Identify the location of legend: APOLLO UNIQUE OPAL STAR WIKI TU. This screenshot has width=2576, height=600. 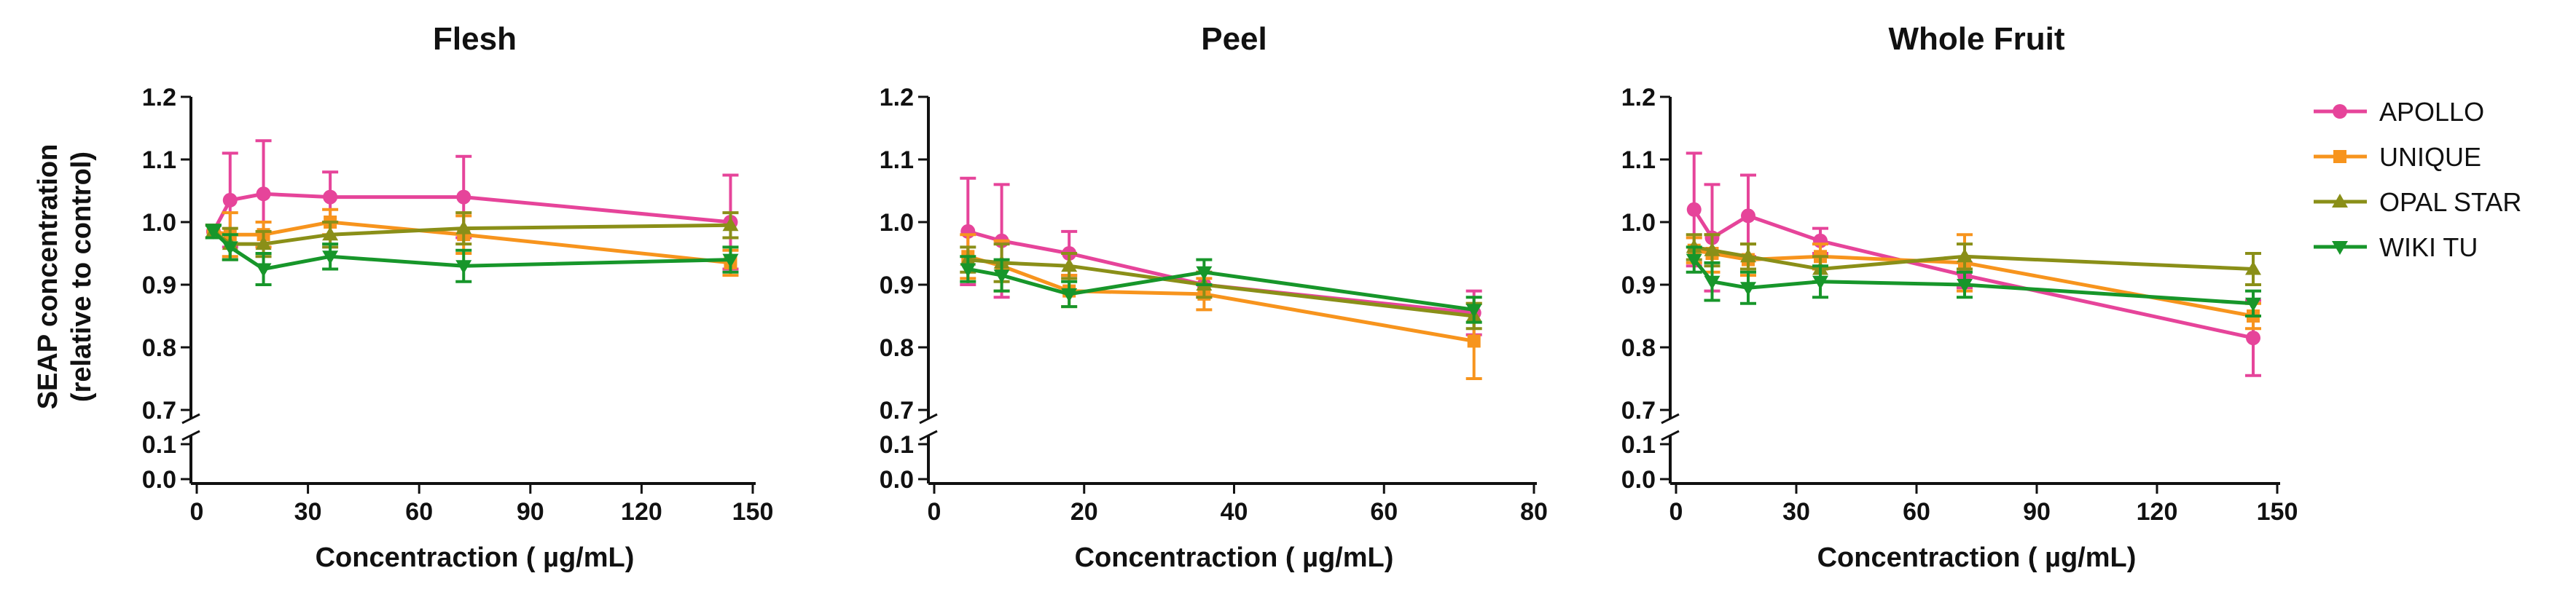
(2417, 179).